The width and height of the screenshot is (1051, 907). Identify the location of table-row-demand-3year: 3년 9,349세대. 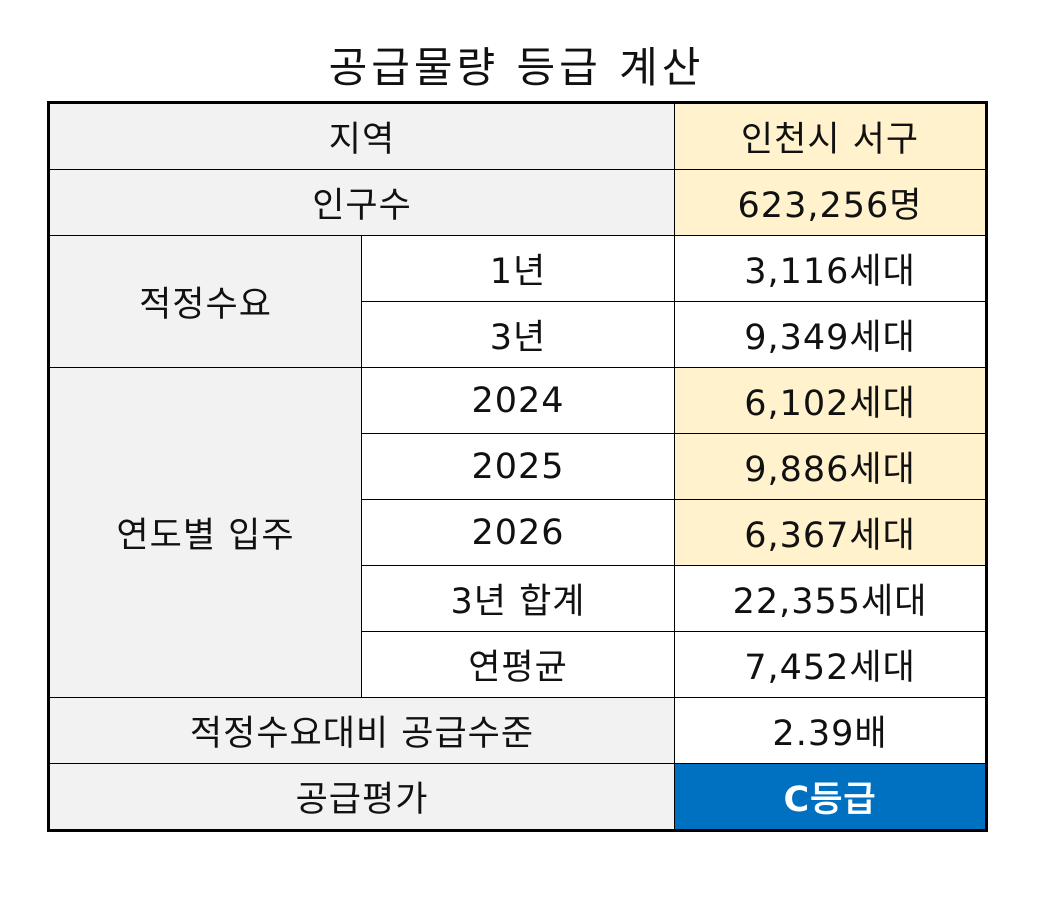
(518, 334).